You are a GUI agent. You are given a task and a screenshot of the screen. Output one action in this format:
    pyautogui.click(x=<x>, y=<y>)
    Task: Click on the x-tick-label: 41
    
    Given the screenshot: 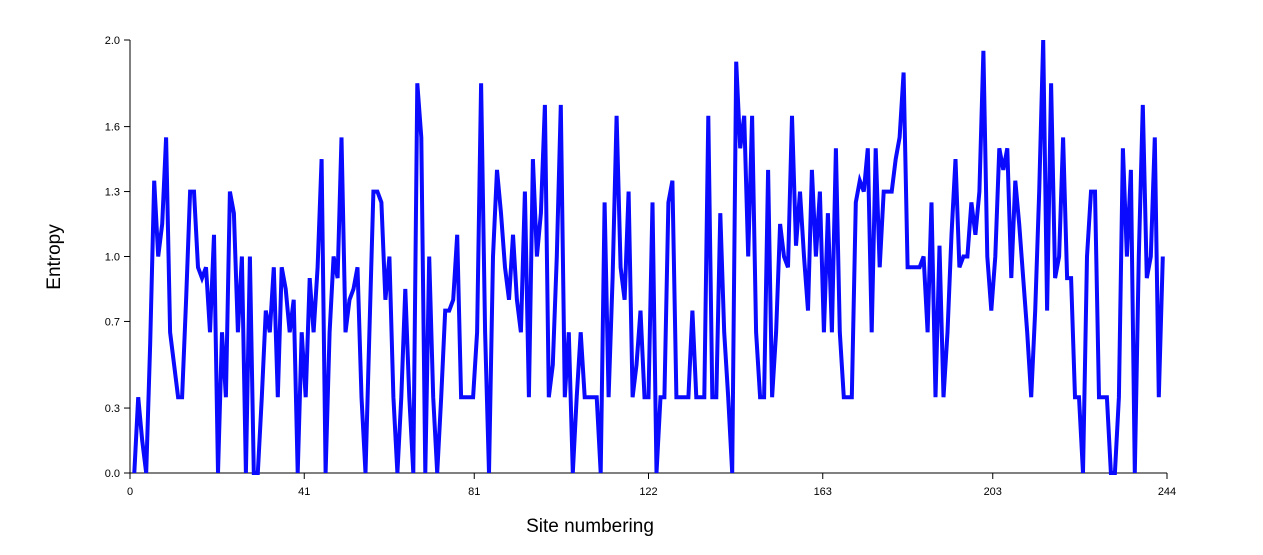 What is the action you would take?
    pyautogui.click(x=304, y=492)
    